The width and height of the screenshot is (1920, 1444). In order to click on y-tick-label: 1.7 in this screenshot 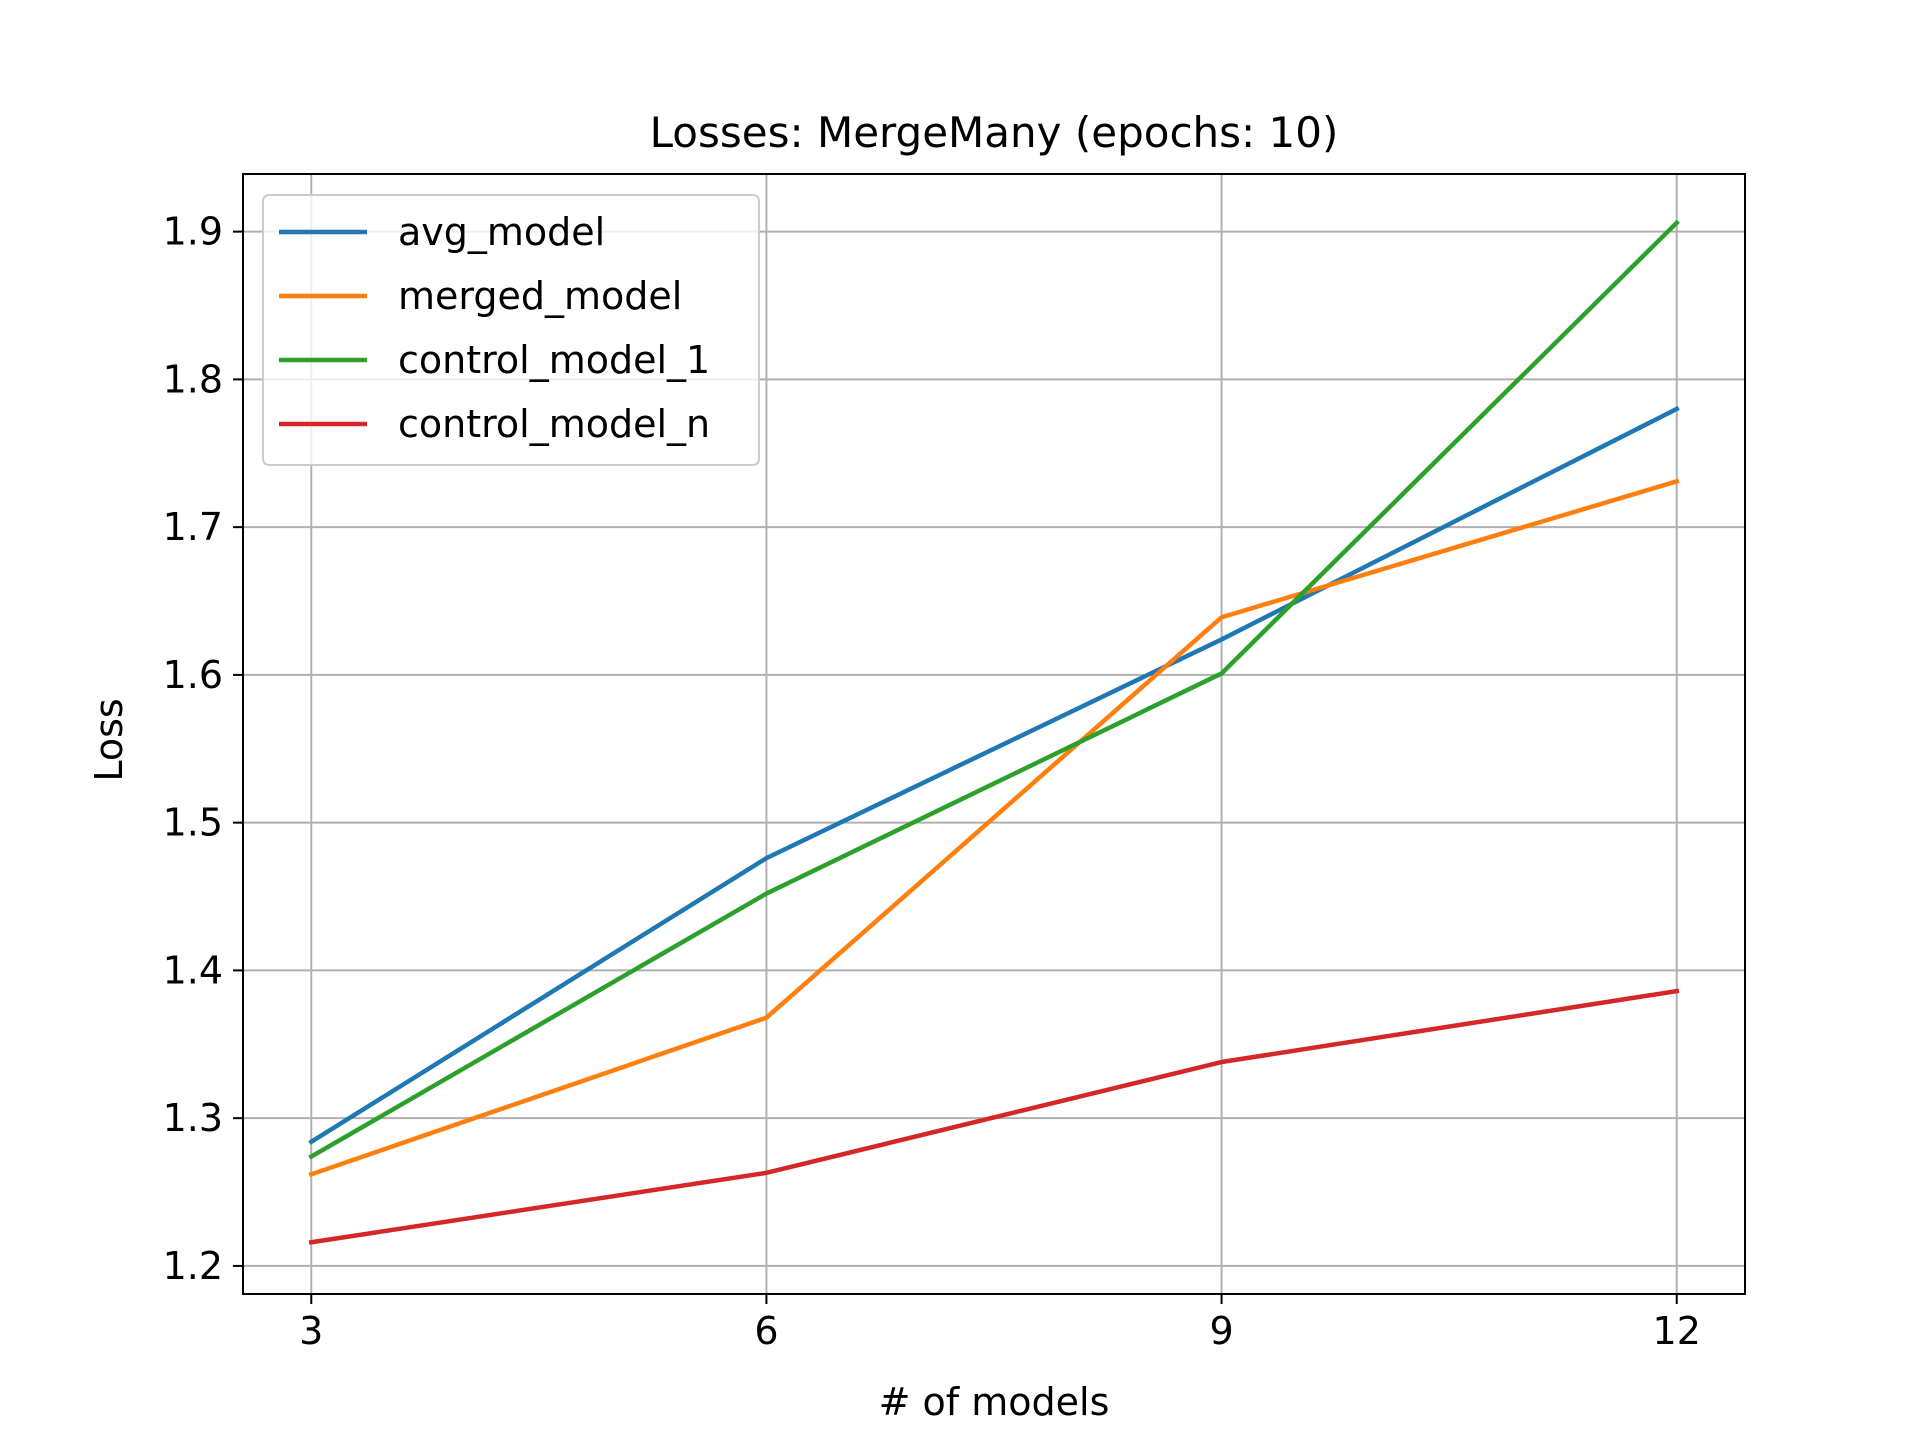, I will do `click(193, 527)`.